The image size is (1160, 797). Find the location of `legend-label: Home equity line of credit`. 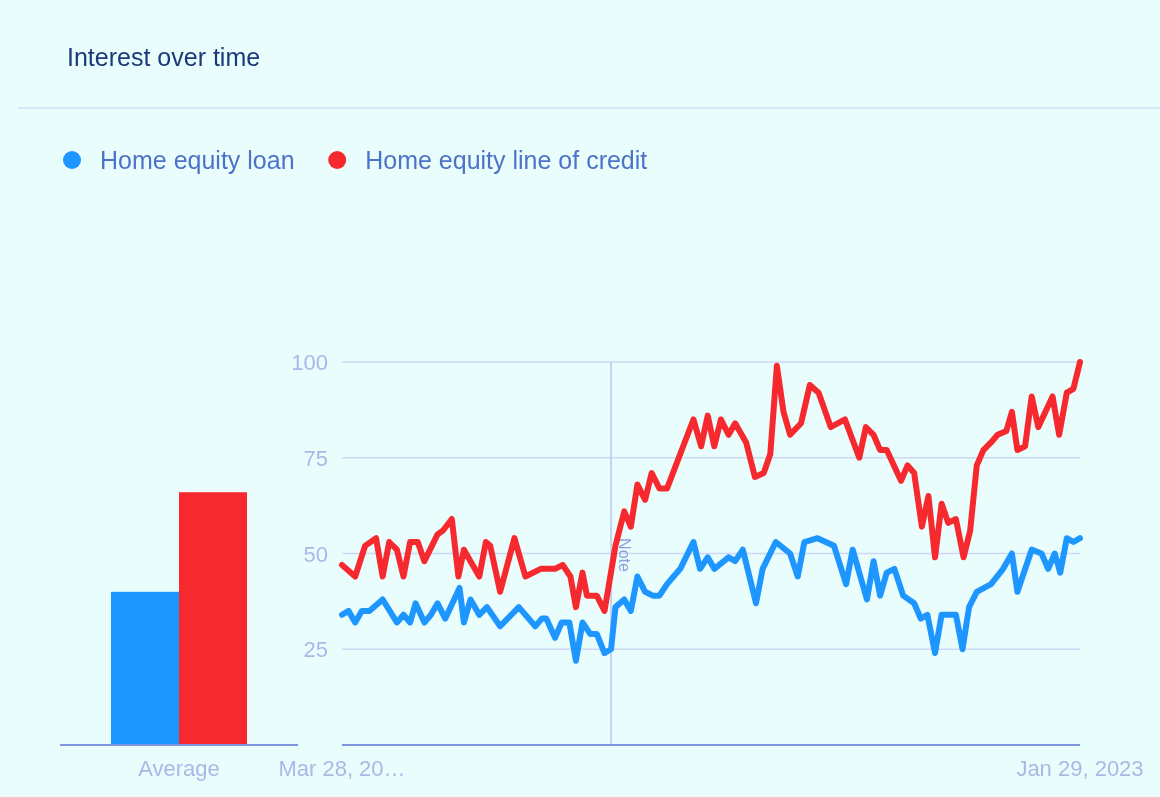

legend-label: Home equity line of credit is located at coordinates (506, 160).